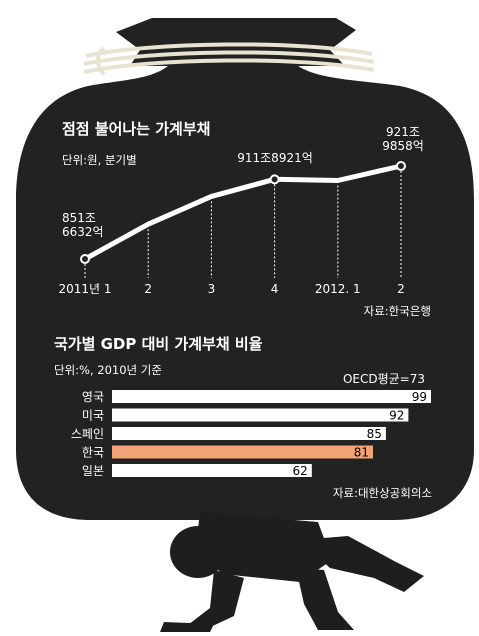  What do you see at coordinates (397, 311) in the screenshot?
I see `line-chart-source: 자료:한국은행` at bounding box center [397, 311].